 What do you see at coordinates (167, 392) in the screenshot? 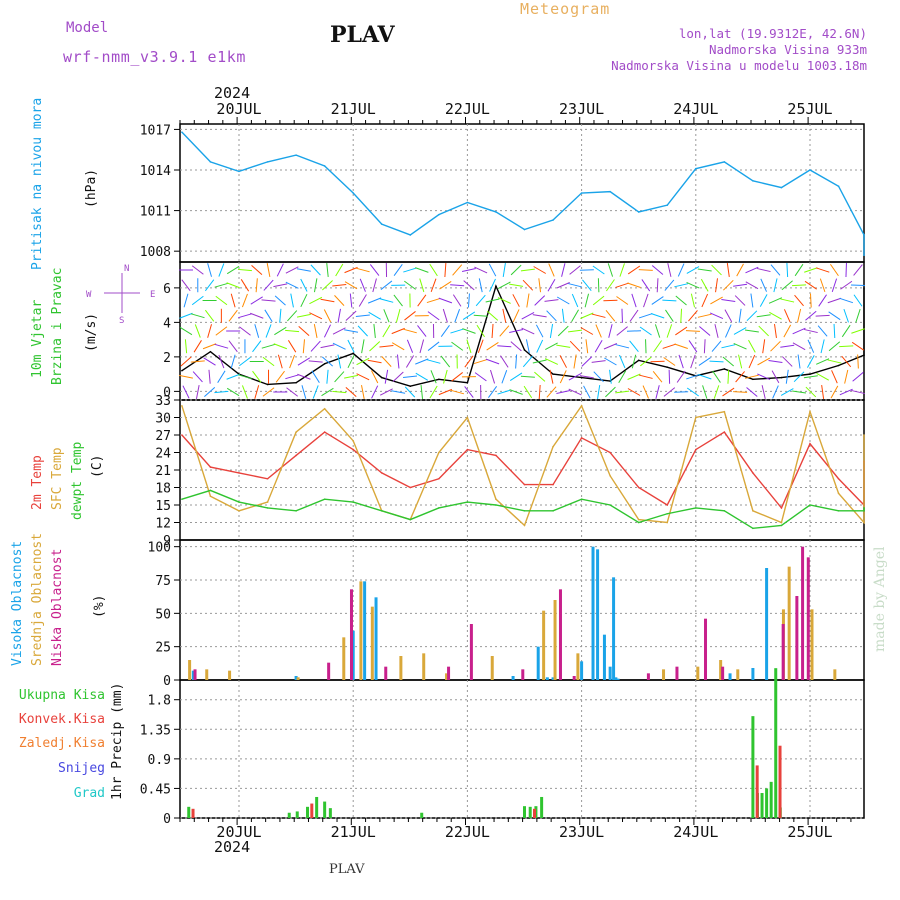
I see `y-tick-label: 0` at bounding box center [167, 392].